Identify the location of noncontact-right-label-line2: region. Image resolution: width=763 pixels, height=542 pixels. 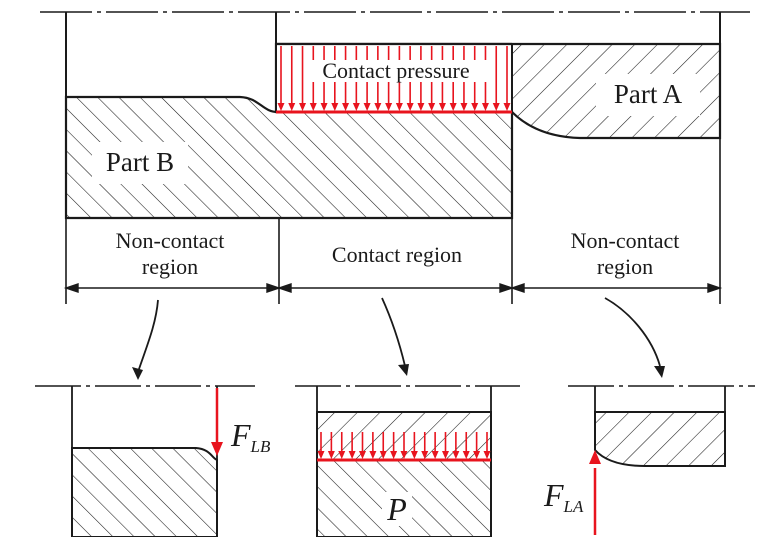
(625, 266).